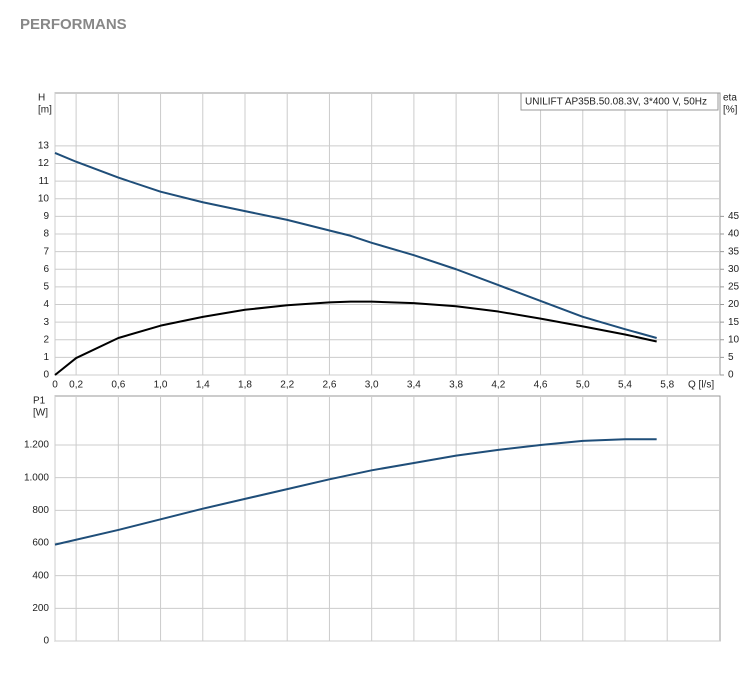  I want to click on x-tick-label: 0,2, so click(76, 385).